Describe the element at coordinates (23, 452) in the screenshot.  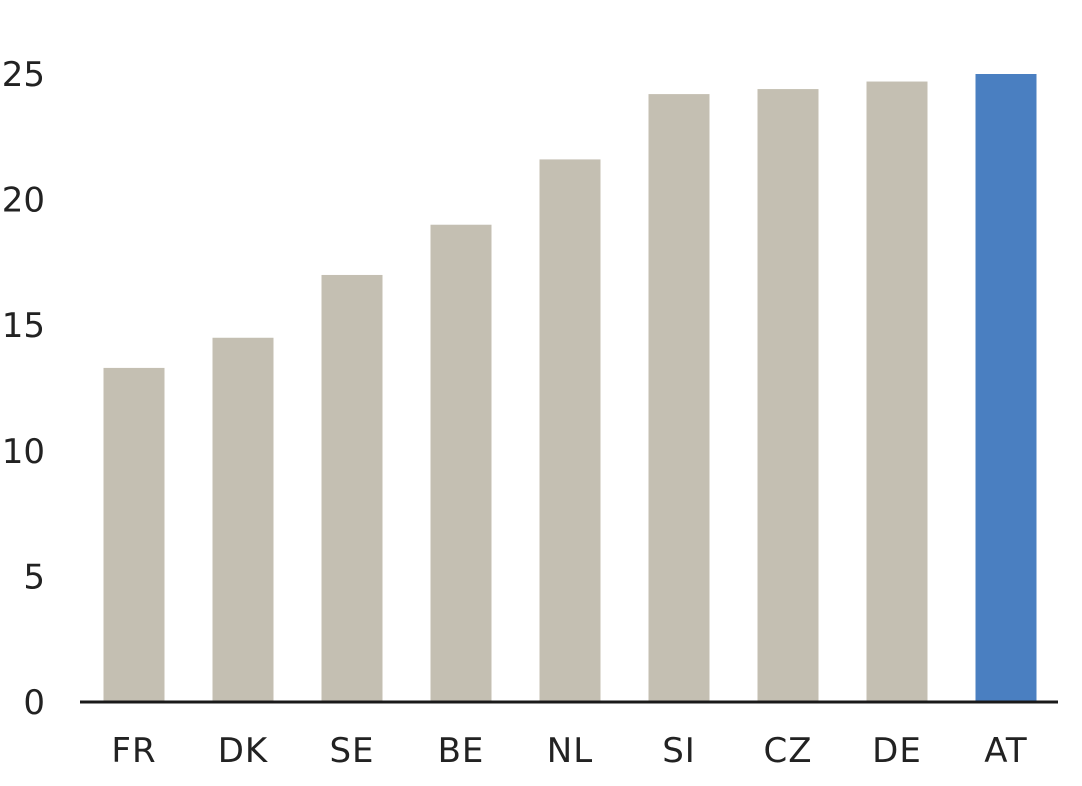
I see `y-tick-label-10: 10` at that location.